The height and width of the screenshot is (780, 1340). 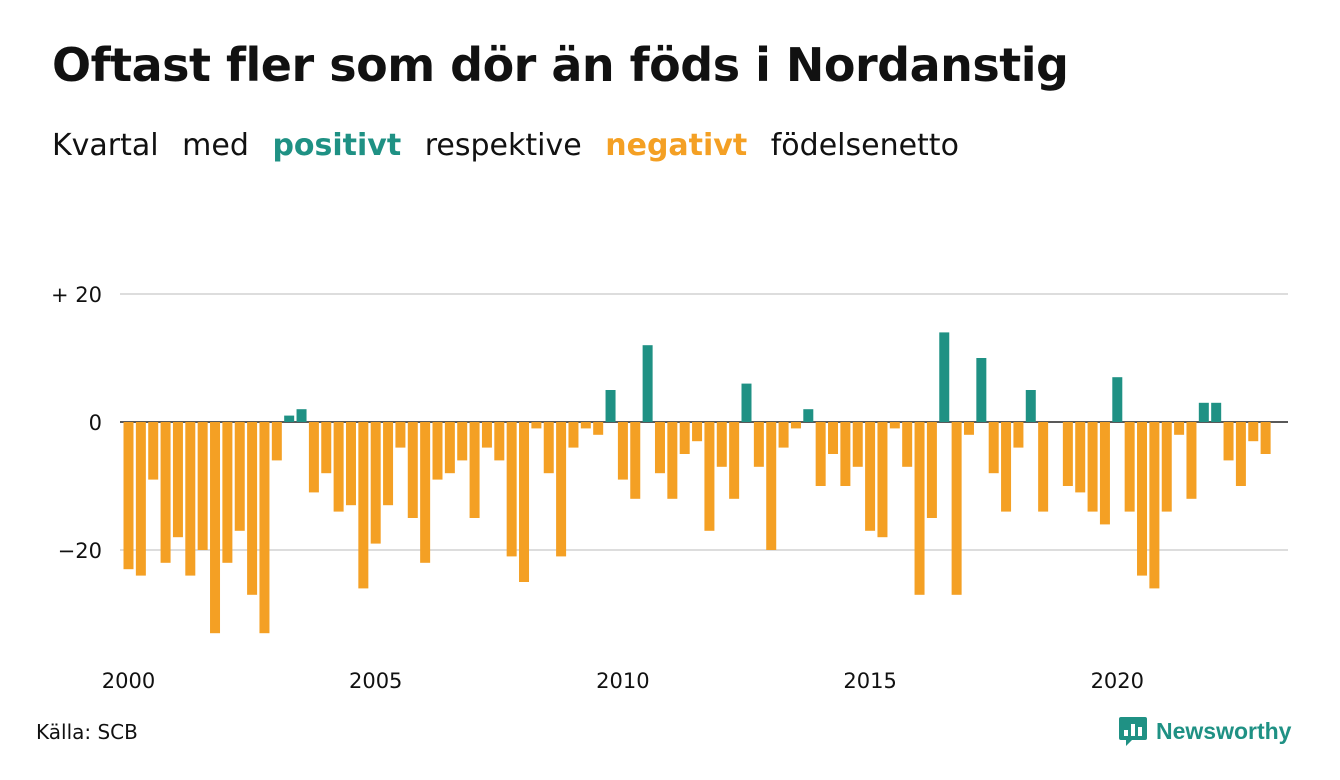 What do you see at coordinates (1204, 731) in the screenshot?
I see `brand-logo: Newsworthy` at bounding box center [1204, 731].